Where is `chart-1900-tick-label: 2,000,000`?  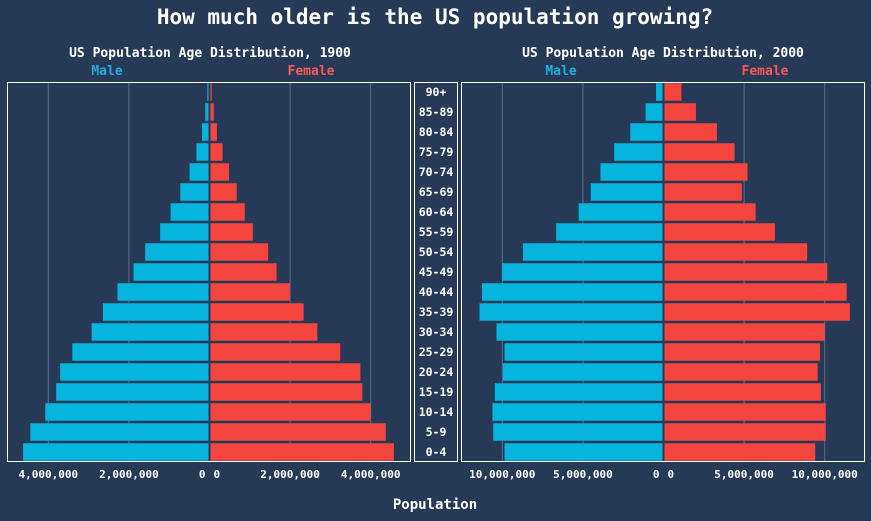
chart-1900-tick-label: 2,000,000 is located at coordinates (129, 474).